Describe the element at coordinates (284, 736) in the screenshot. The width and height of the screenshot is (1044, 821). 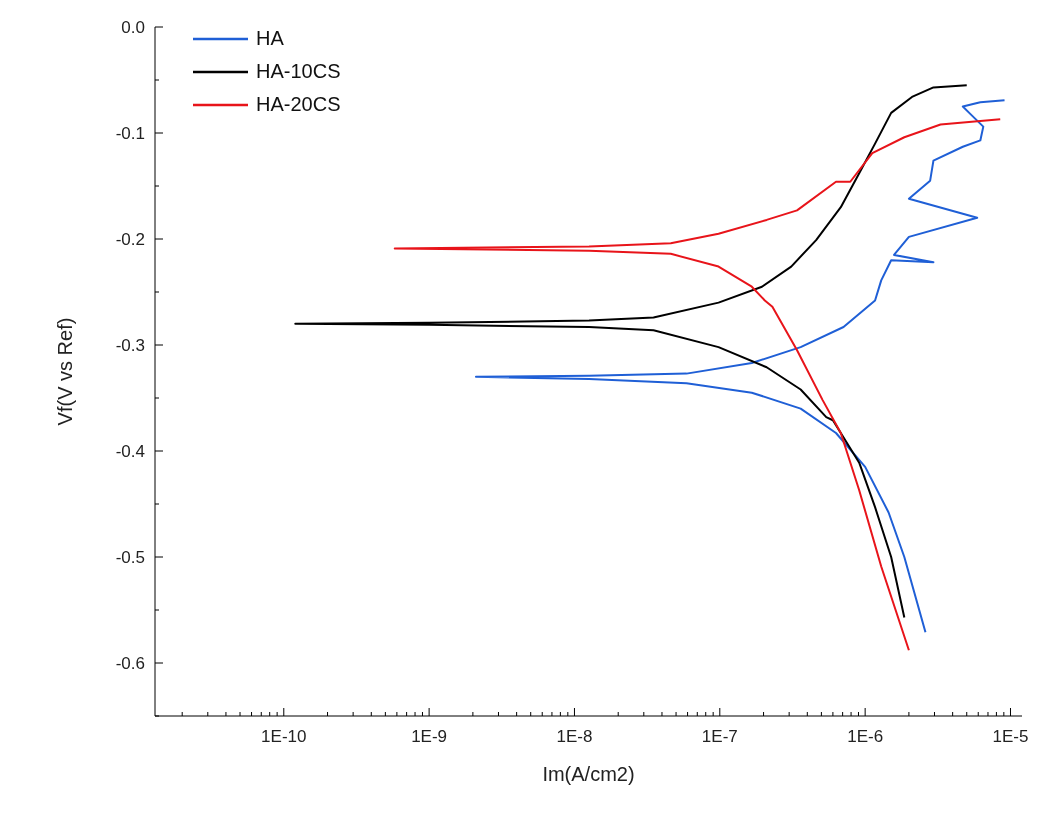
I see `x-tick-label: 1E-10` at that location.